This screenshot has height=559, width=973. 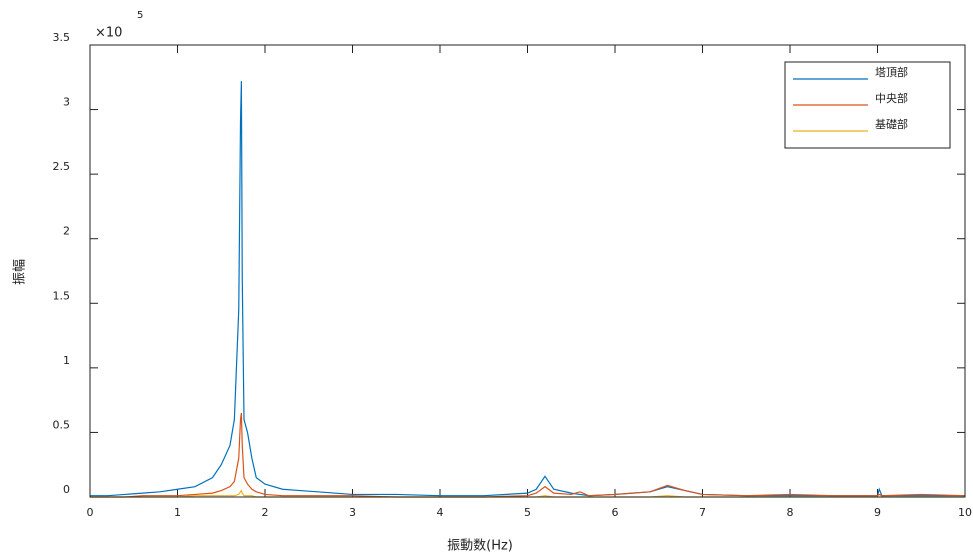 I want to click on x-tick-label: 6, so click(x=615, y=512).